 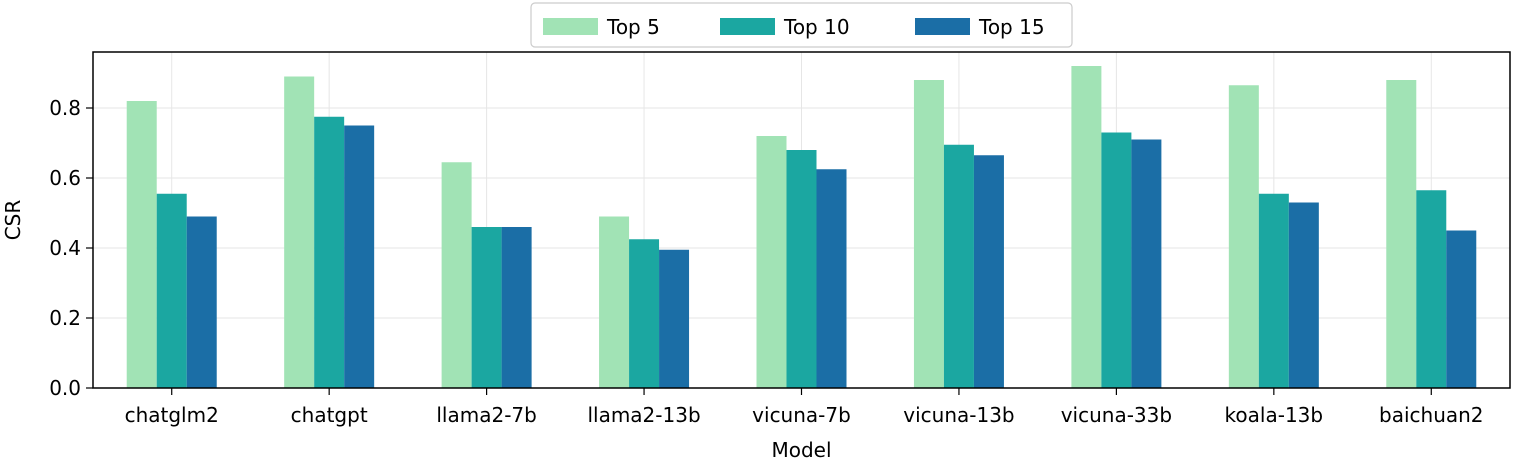 What do you see at coordinates (65, 388) in the screenshot?
I see `y-tick-label: 0.0` at bounding box center [65, 388].